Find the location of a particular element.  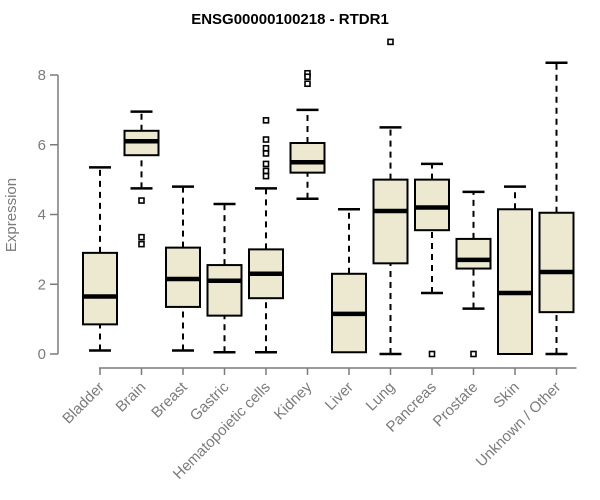

y-tick-label: 4 is located at coordinates (42, 215).